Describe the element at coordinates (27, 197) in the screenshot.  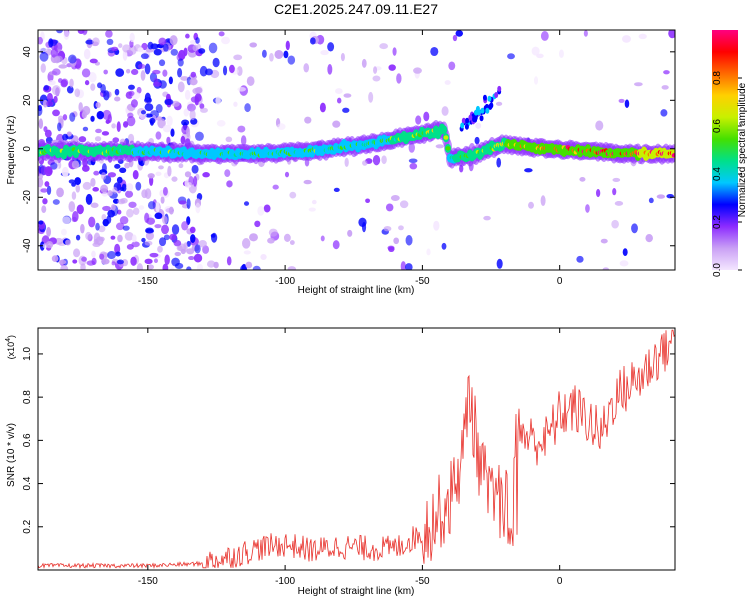
I see `spectrogram-y-tick-label: -20` at that location.